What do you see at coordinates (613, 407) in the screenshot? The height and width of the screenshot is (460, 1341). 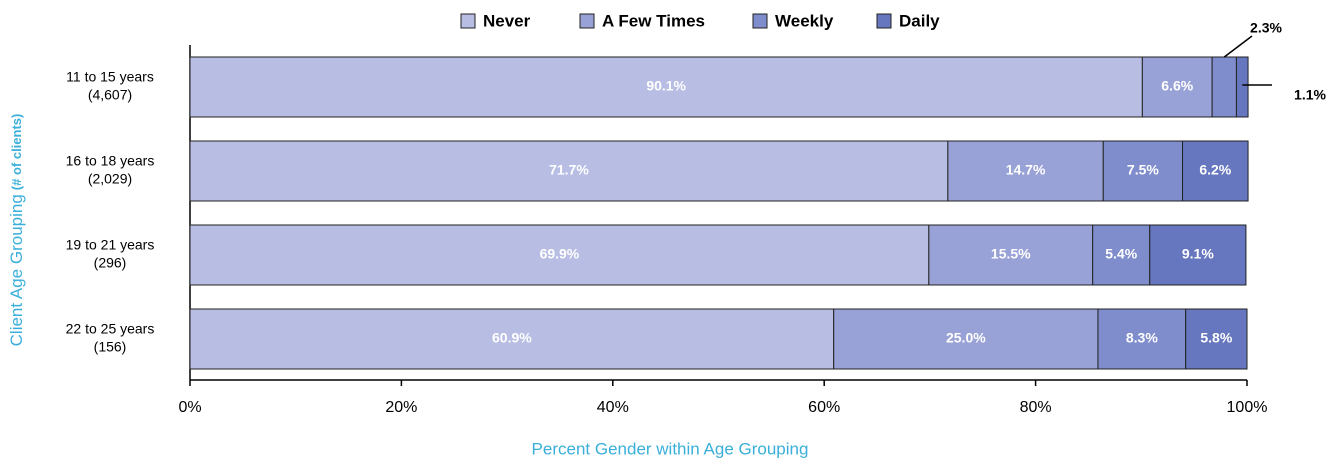 I see `x-tick-label: 40%` at bounding box center [613, 407].